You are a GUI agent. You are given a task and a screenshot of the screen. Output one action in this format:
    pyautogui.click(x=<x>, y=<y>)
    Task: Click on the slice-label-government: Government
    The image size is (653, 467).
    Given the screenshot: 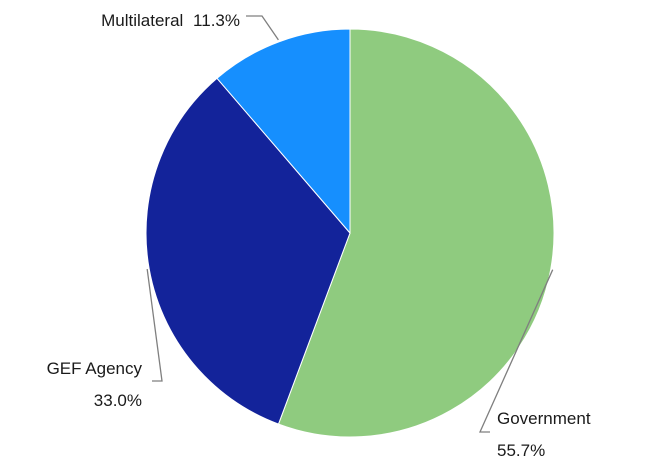 What is the action you would take?
    pyautogui.click(x=544, y=418)
    